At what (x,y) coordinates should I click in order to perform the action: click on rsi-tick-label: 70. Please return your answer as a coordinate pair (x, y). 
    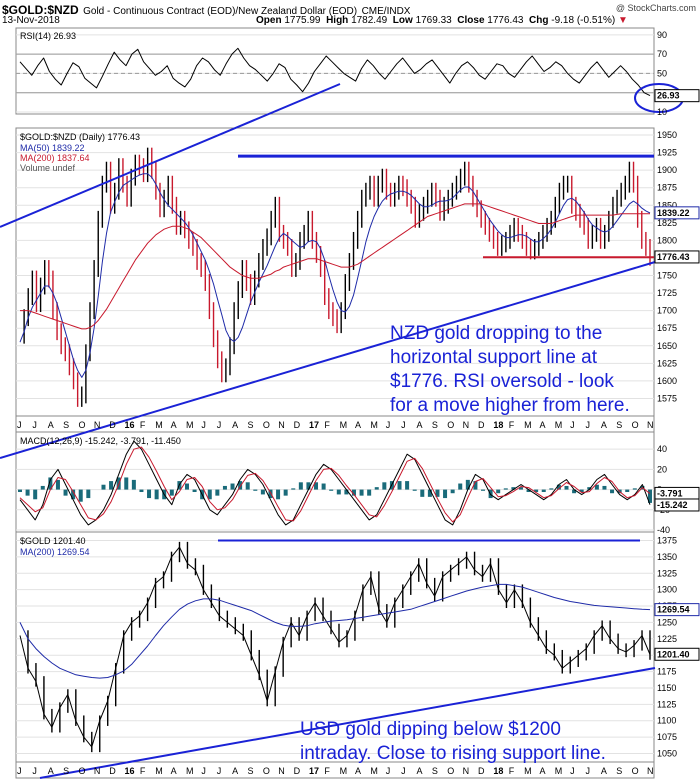
    Looking at the image, I should click on (662, 54).